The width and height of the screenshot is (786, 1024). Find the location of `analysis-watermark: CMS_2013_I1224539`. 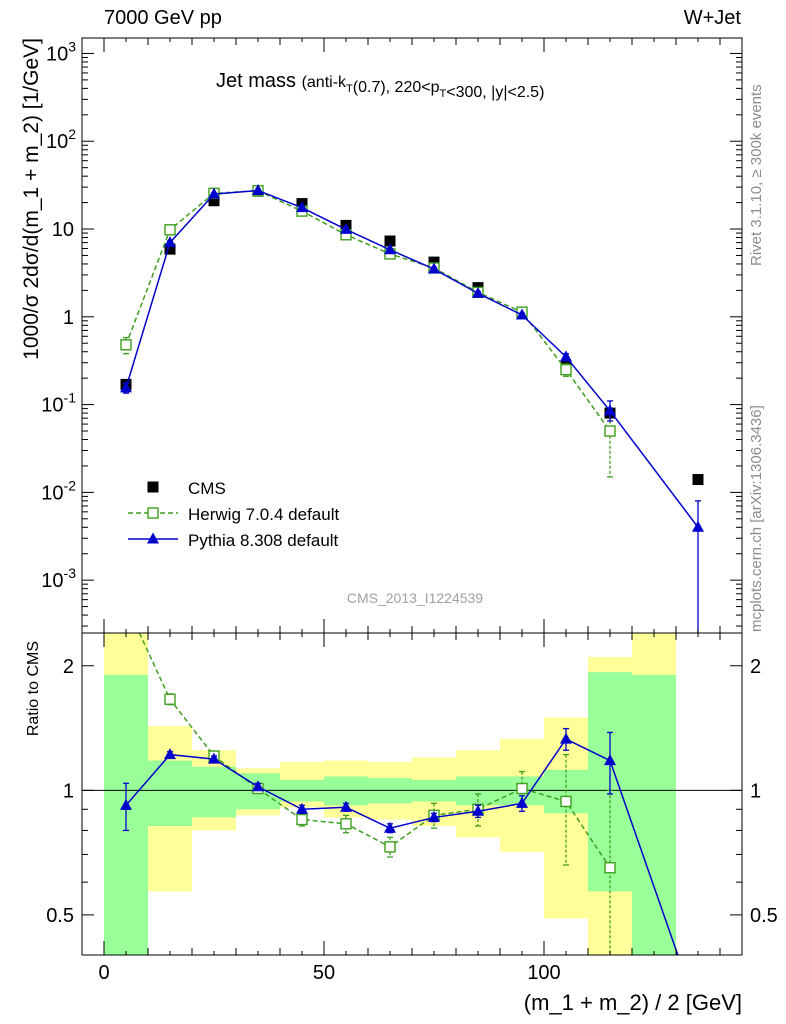

analysis-watermark: CMS_2013_I1224539 is located at coordinates (415, 598).